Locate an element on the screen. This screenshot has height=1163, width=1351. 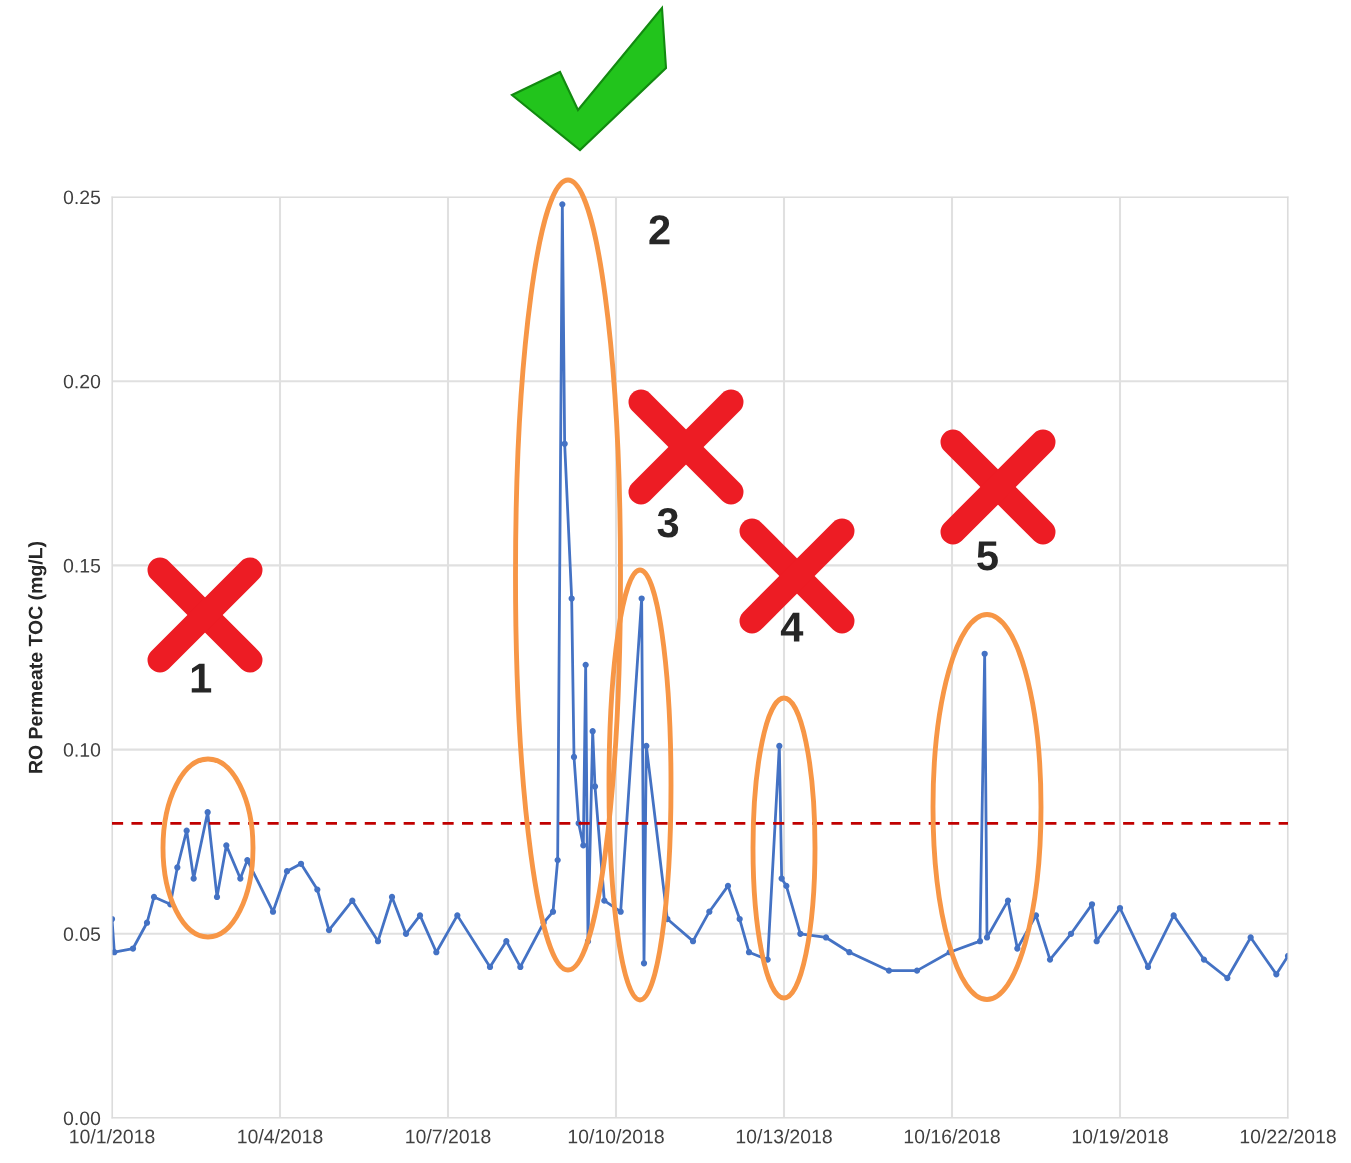
y-tick-label: 0.15 is located at coordinates (82, 565).